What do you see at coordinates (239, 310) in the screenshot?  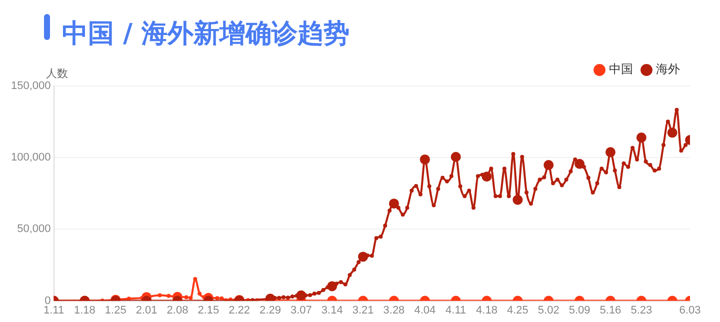 I see `x-tick-label: 2.22` at bounding box center [239, 310].